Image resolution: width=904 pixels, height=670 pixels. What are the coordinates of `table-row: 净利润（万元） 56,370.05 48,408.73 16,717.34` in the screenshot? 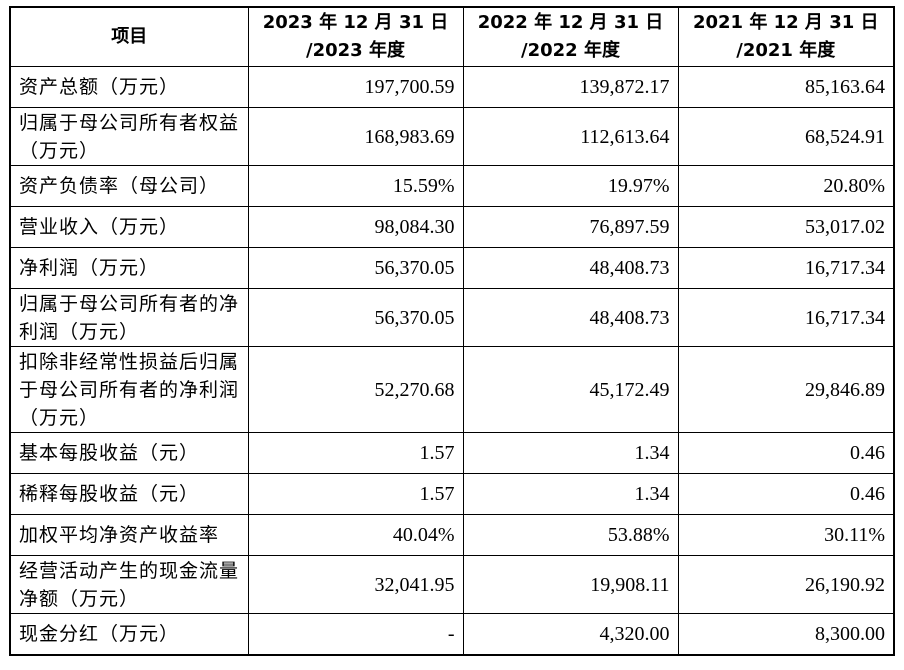 It's located at (452, 268).